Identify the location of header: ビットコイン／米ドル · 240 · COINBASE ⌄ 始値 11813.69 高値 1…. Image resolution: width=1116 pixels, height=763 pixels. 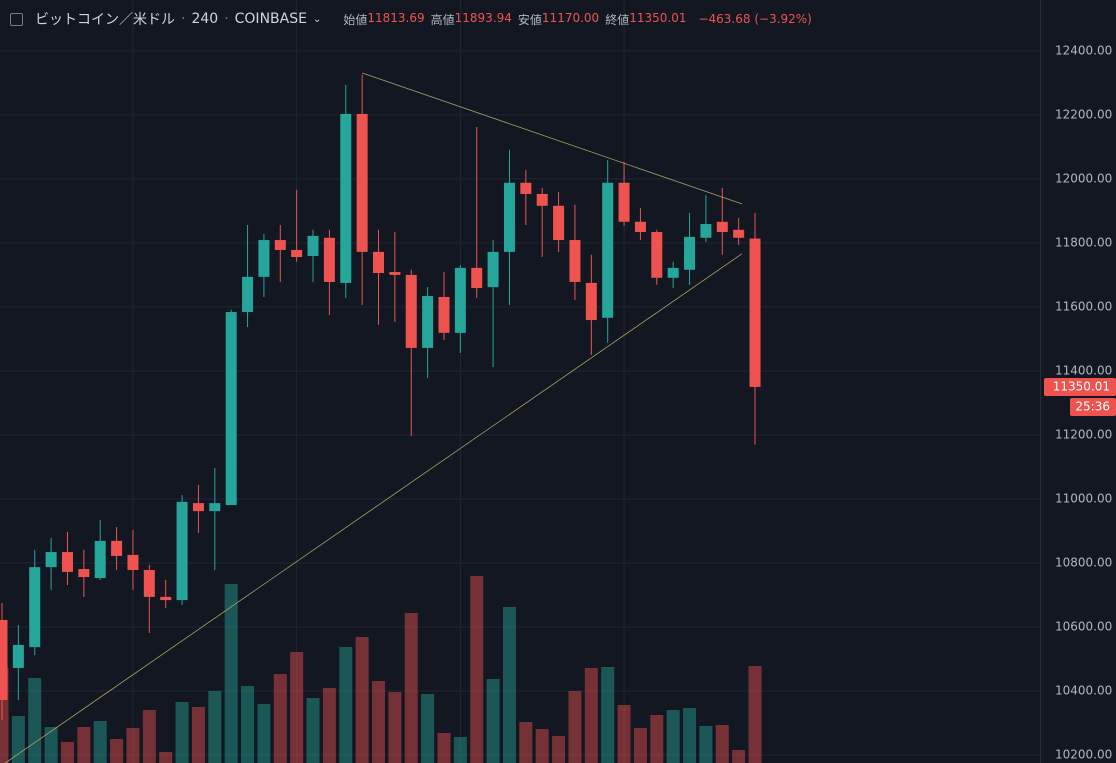
(414, 19).